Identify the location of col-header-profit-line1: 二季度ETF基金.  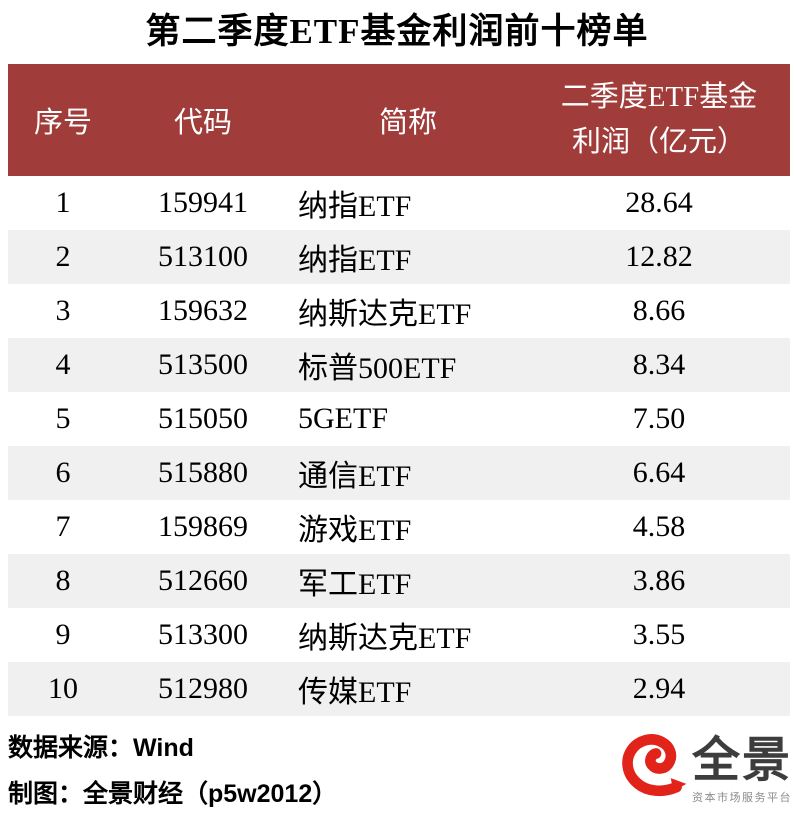
(659, 97).